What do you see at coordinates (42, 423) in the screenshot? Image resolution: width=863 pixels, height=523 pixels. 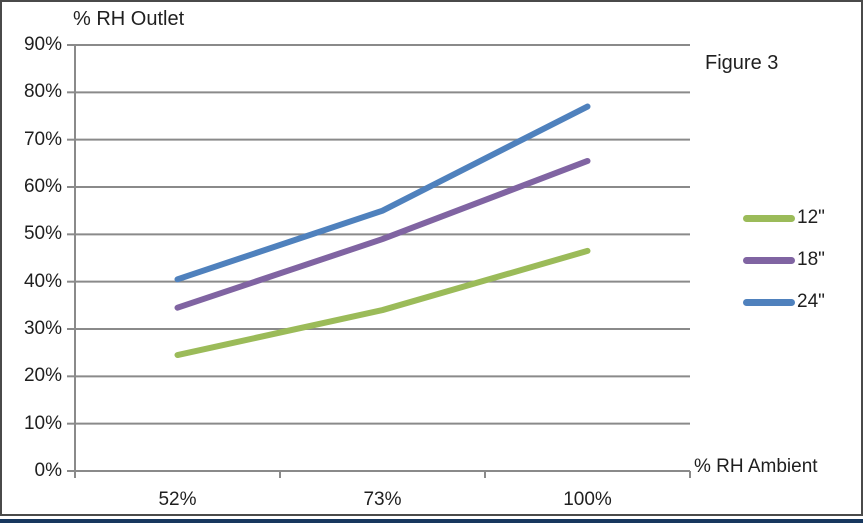 I see `y-tick-label-10%: 10%` at bounding box center [42, 423].